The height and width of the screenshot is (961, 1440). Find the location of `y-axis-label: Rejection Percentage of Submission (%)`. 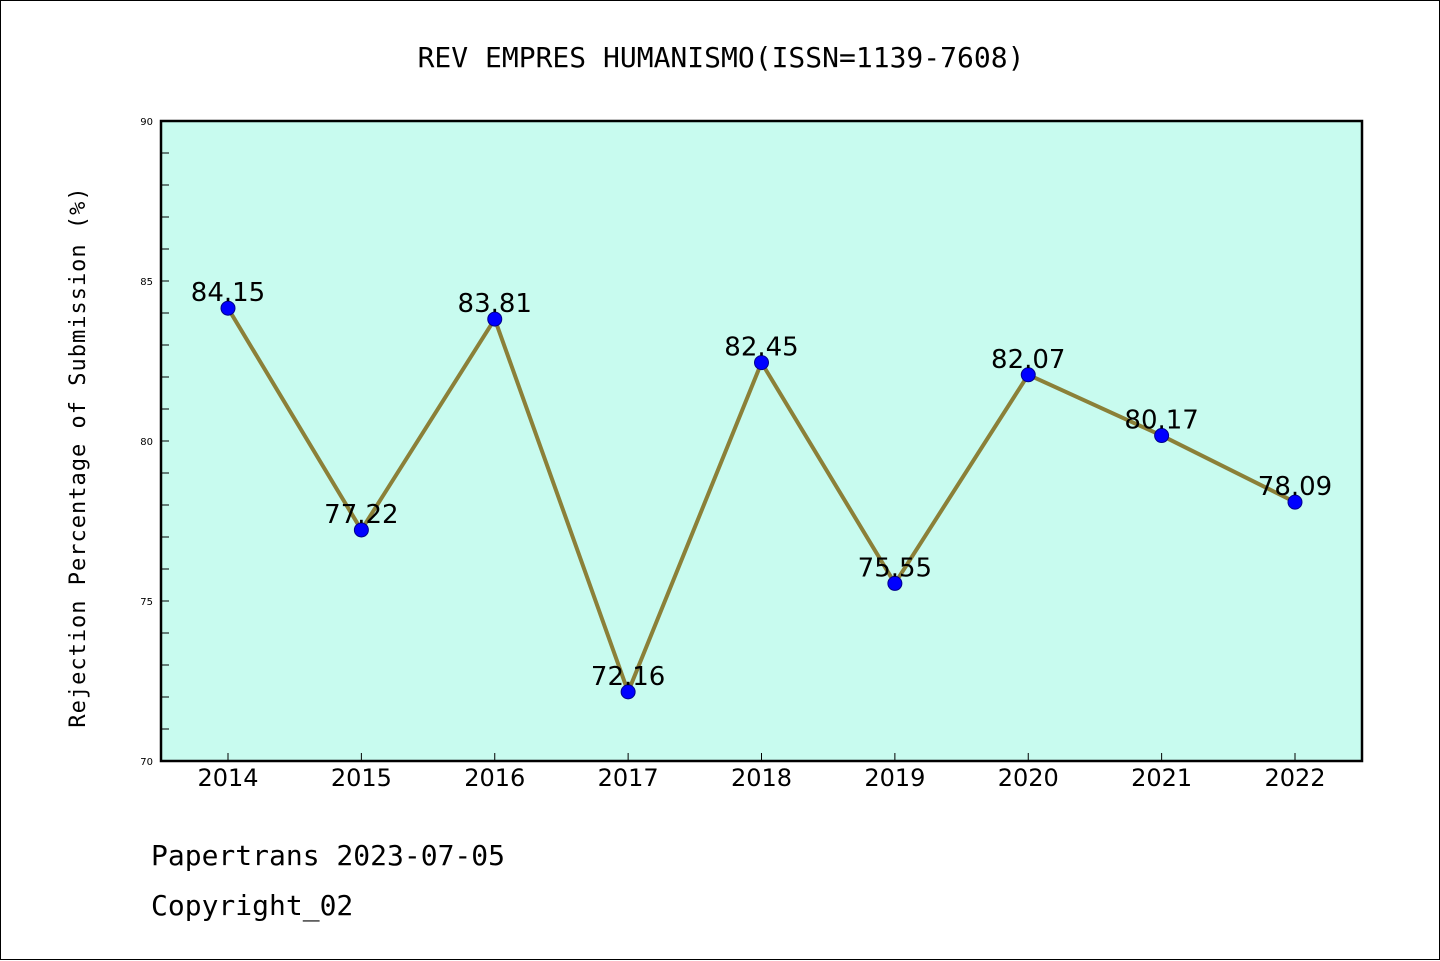

y-axis-label: Rejection Percentage of Submission (%) is located at coordinates (78, 456).